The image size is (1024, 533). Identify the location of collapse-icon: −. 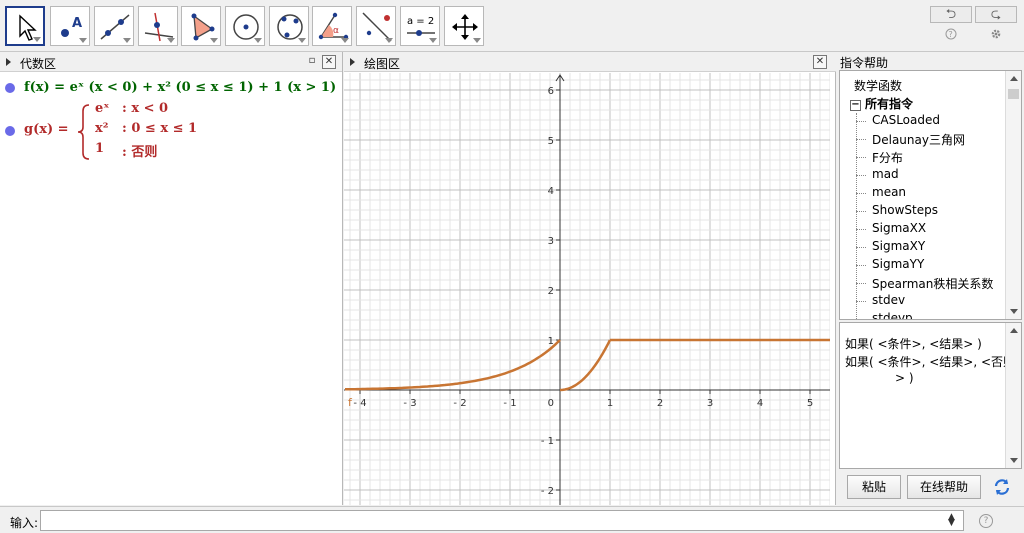
(855, 105).